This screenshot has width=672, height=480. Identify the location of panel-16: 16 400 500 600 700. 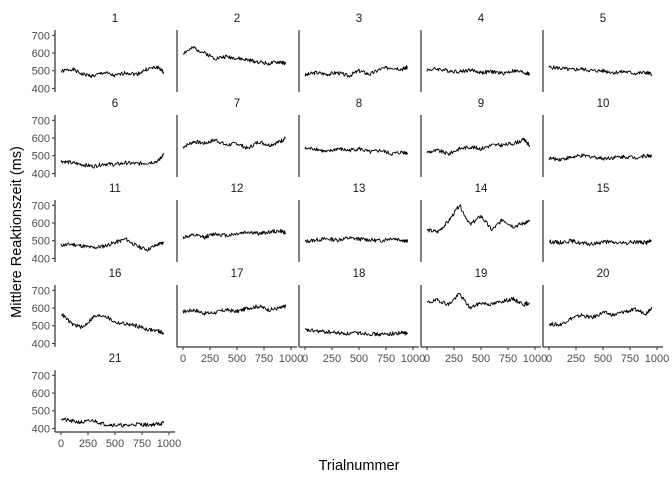
(98, 309).